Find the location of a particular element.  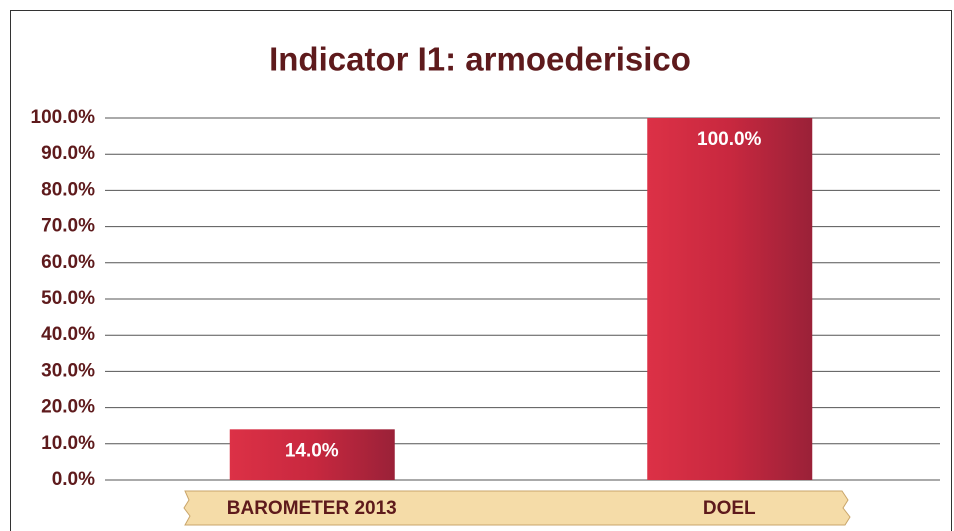

value-label: 14.0% is located at coordinates (312, 450).